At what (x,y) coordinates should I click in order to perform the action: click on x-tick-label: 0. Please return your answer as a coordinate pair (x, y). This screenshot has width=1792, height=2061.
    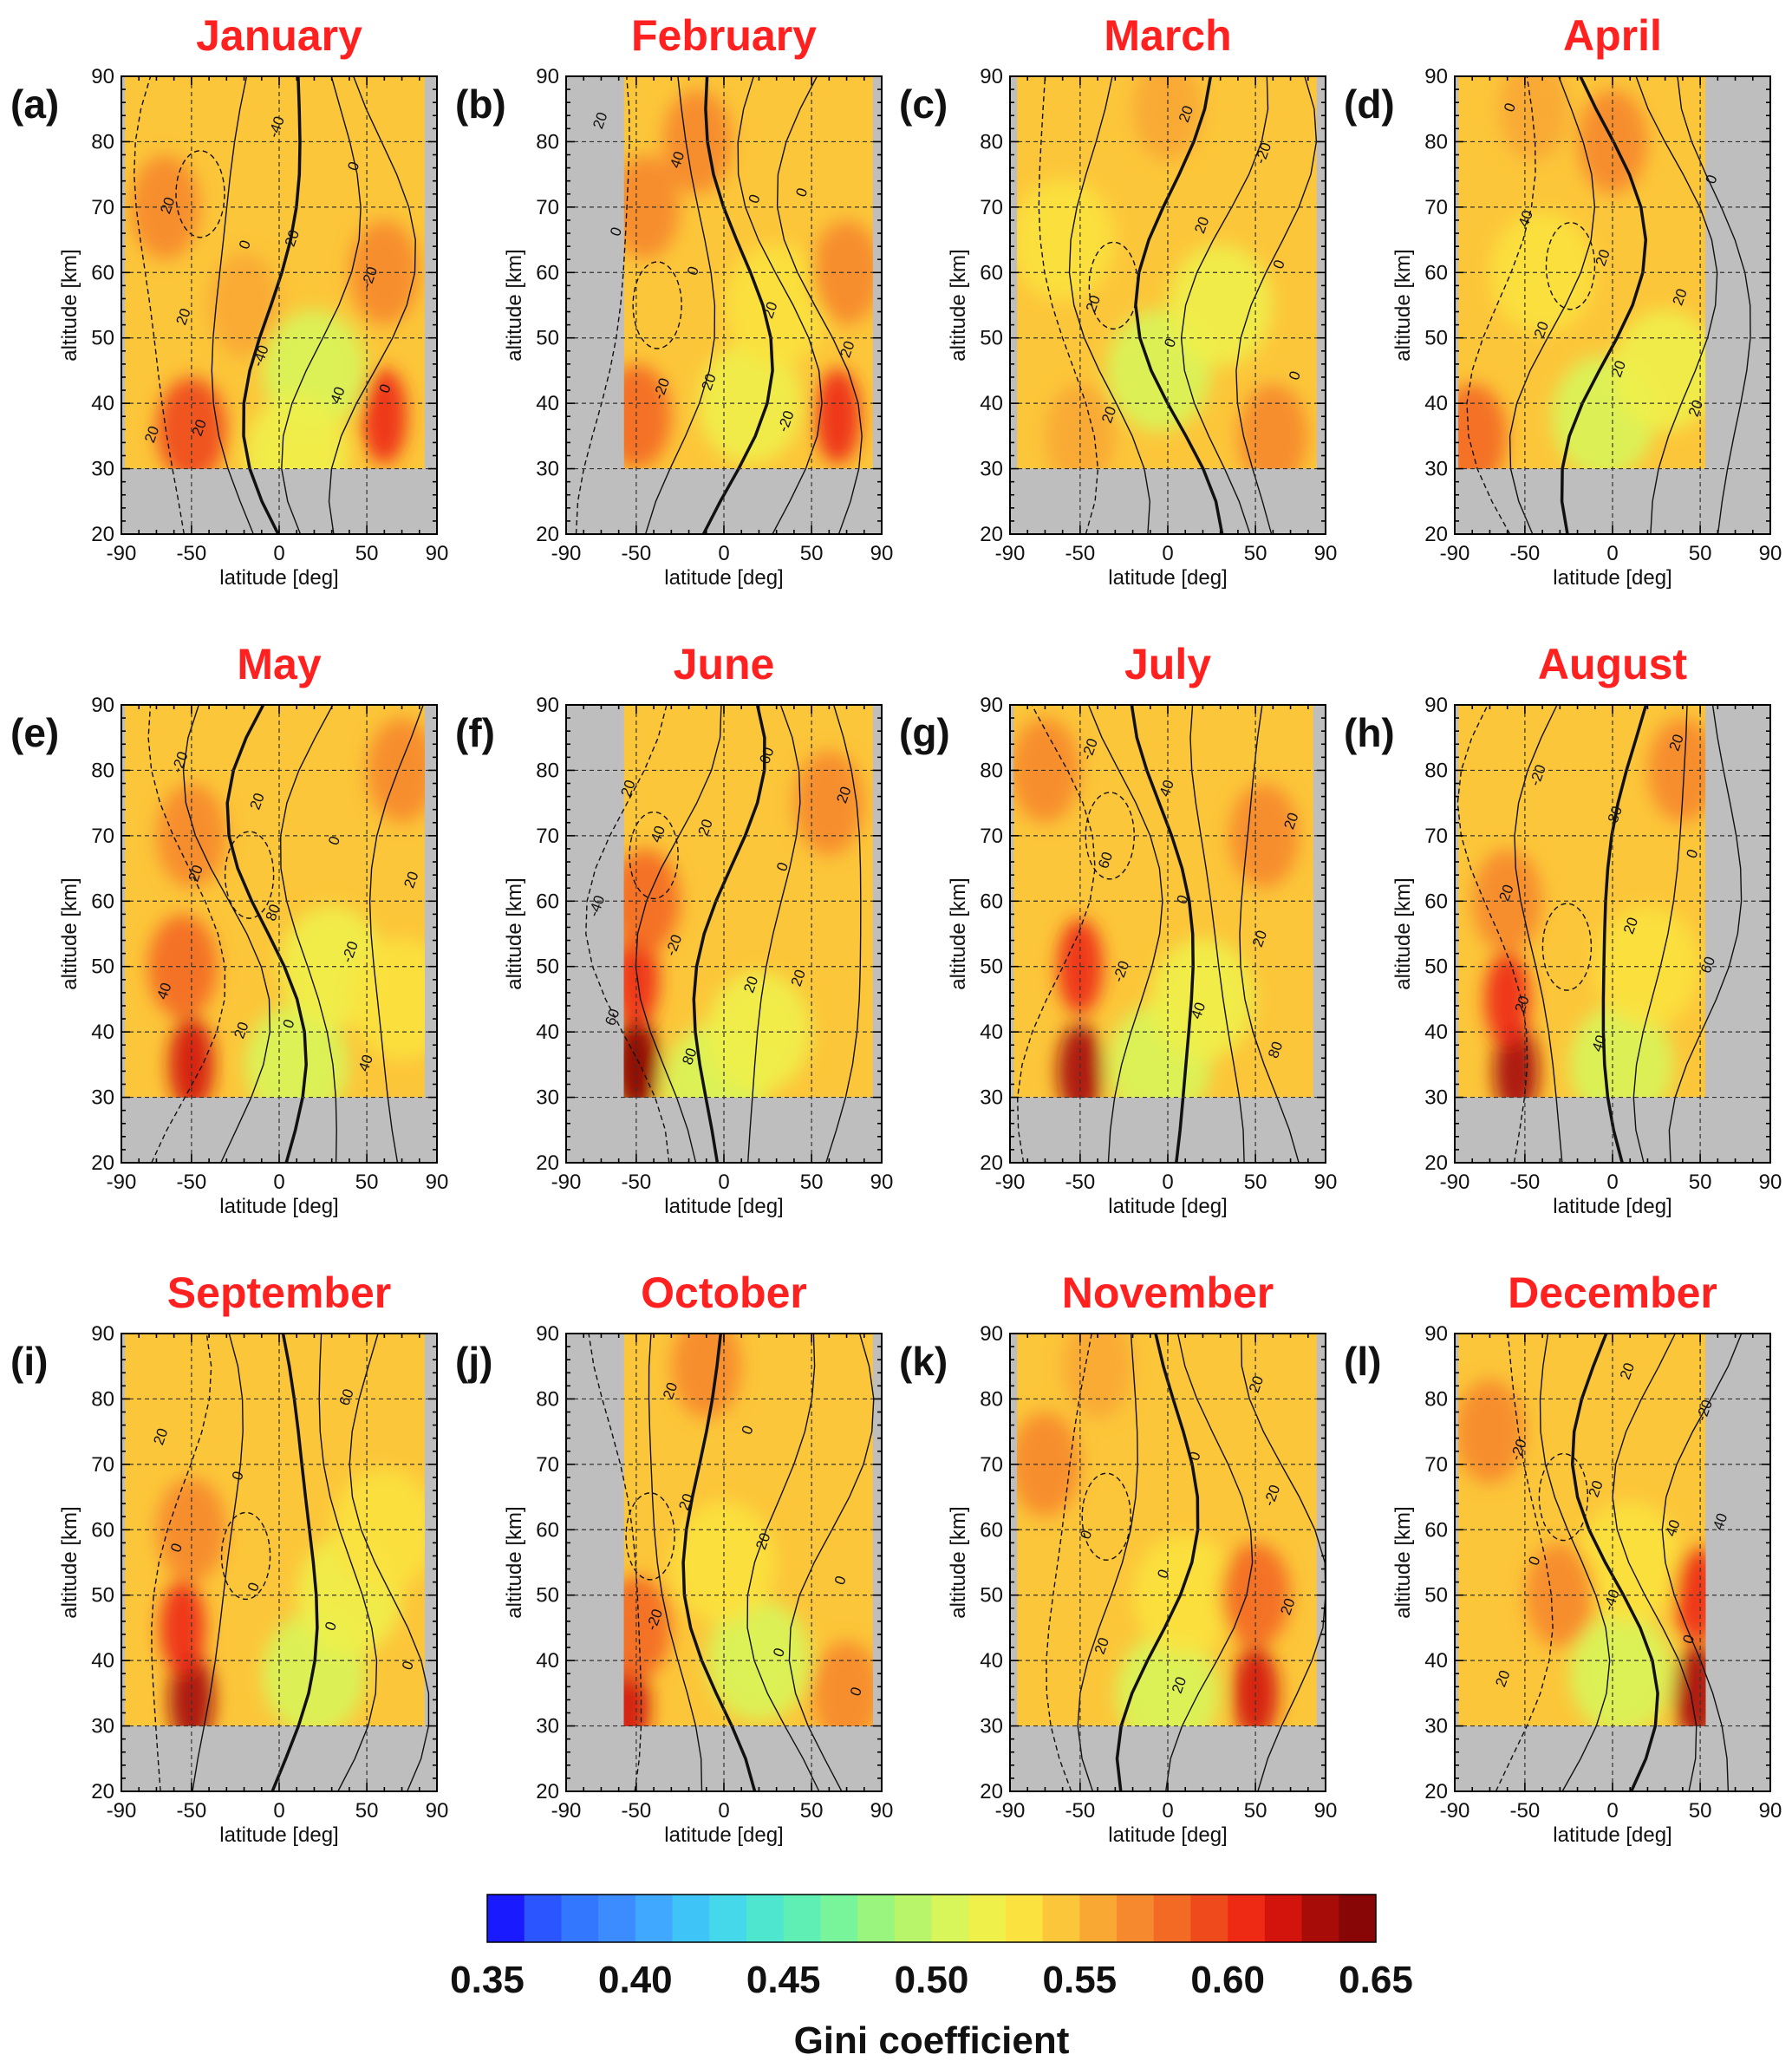
    Looking at the image, I should click on (1612, 1182).